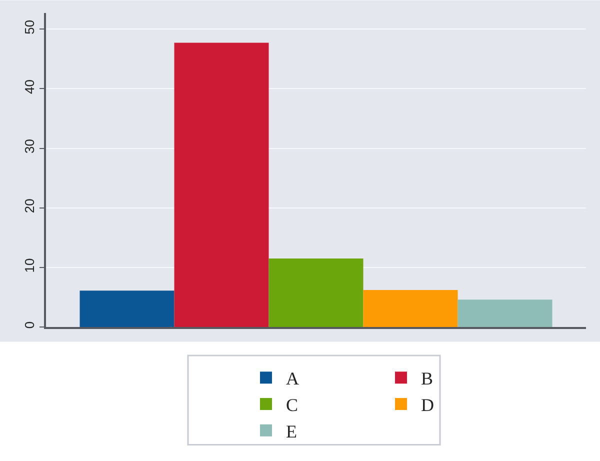  Describe the element at coordinates (292, 405) in the screenshot. I see `legend-label: C` at that location.